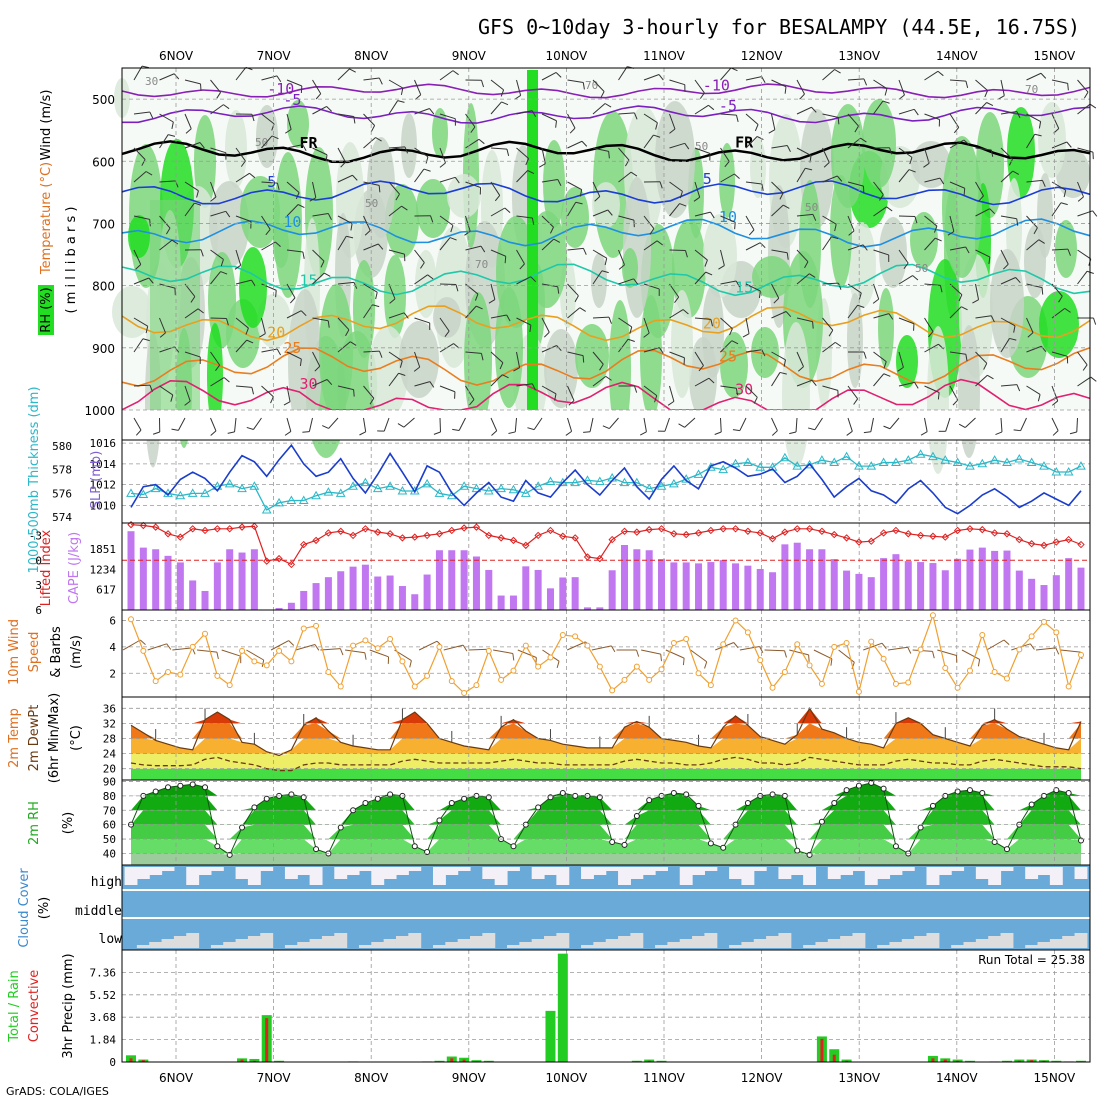 The height and width of the screenshot is (1100, 1100). Describe the element at coordinates (103, 287) in the screenshot. I see `y-tick-label: 800` at that location.